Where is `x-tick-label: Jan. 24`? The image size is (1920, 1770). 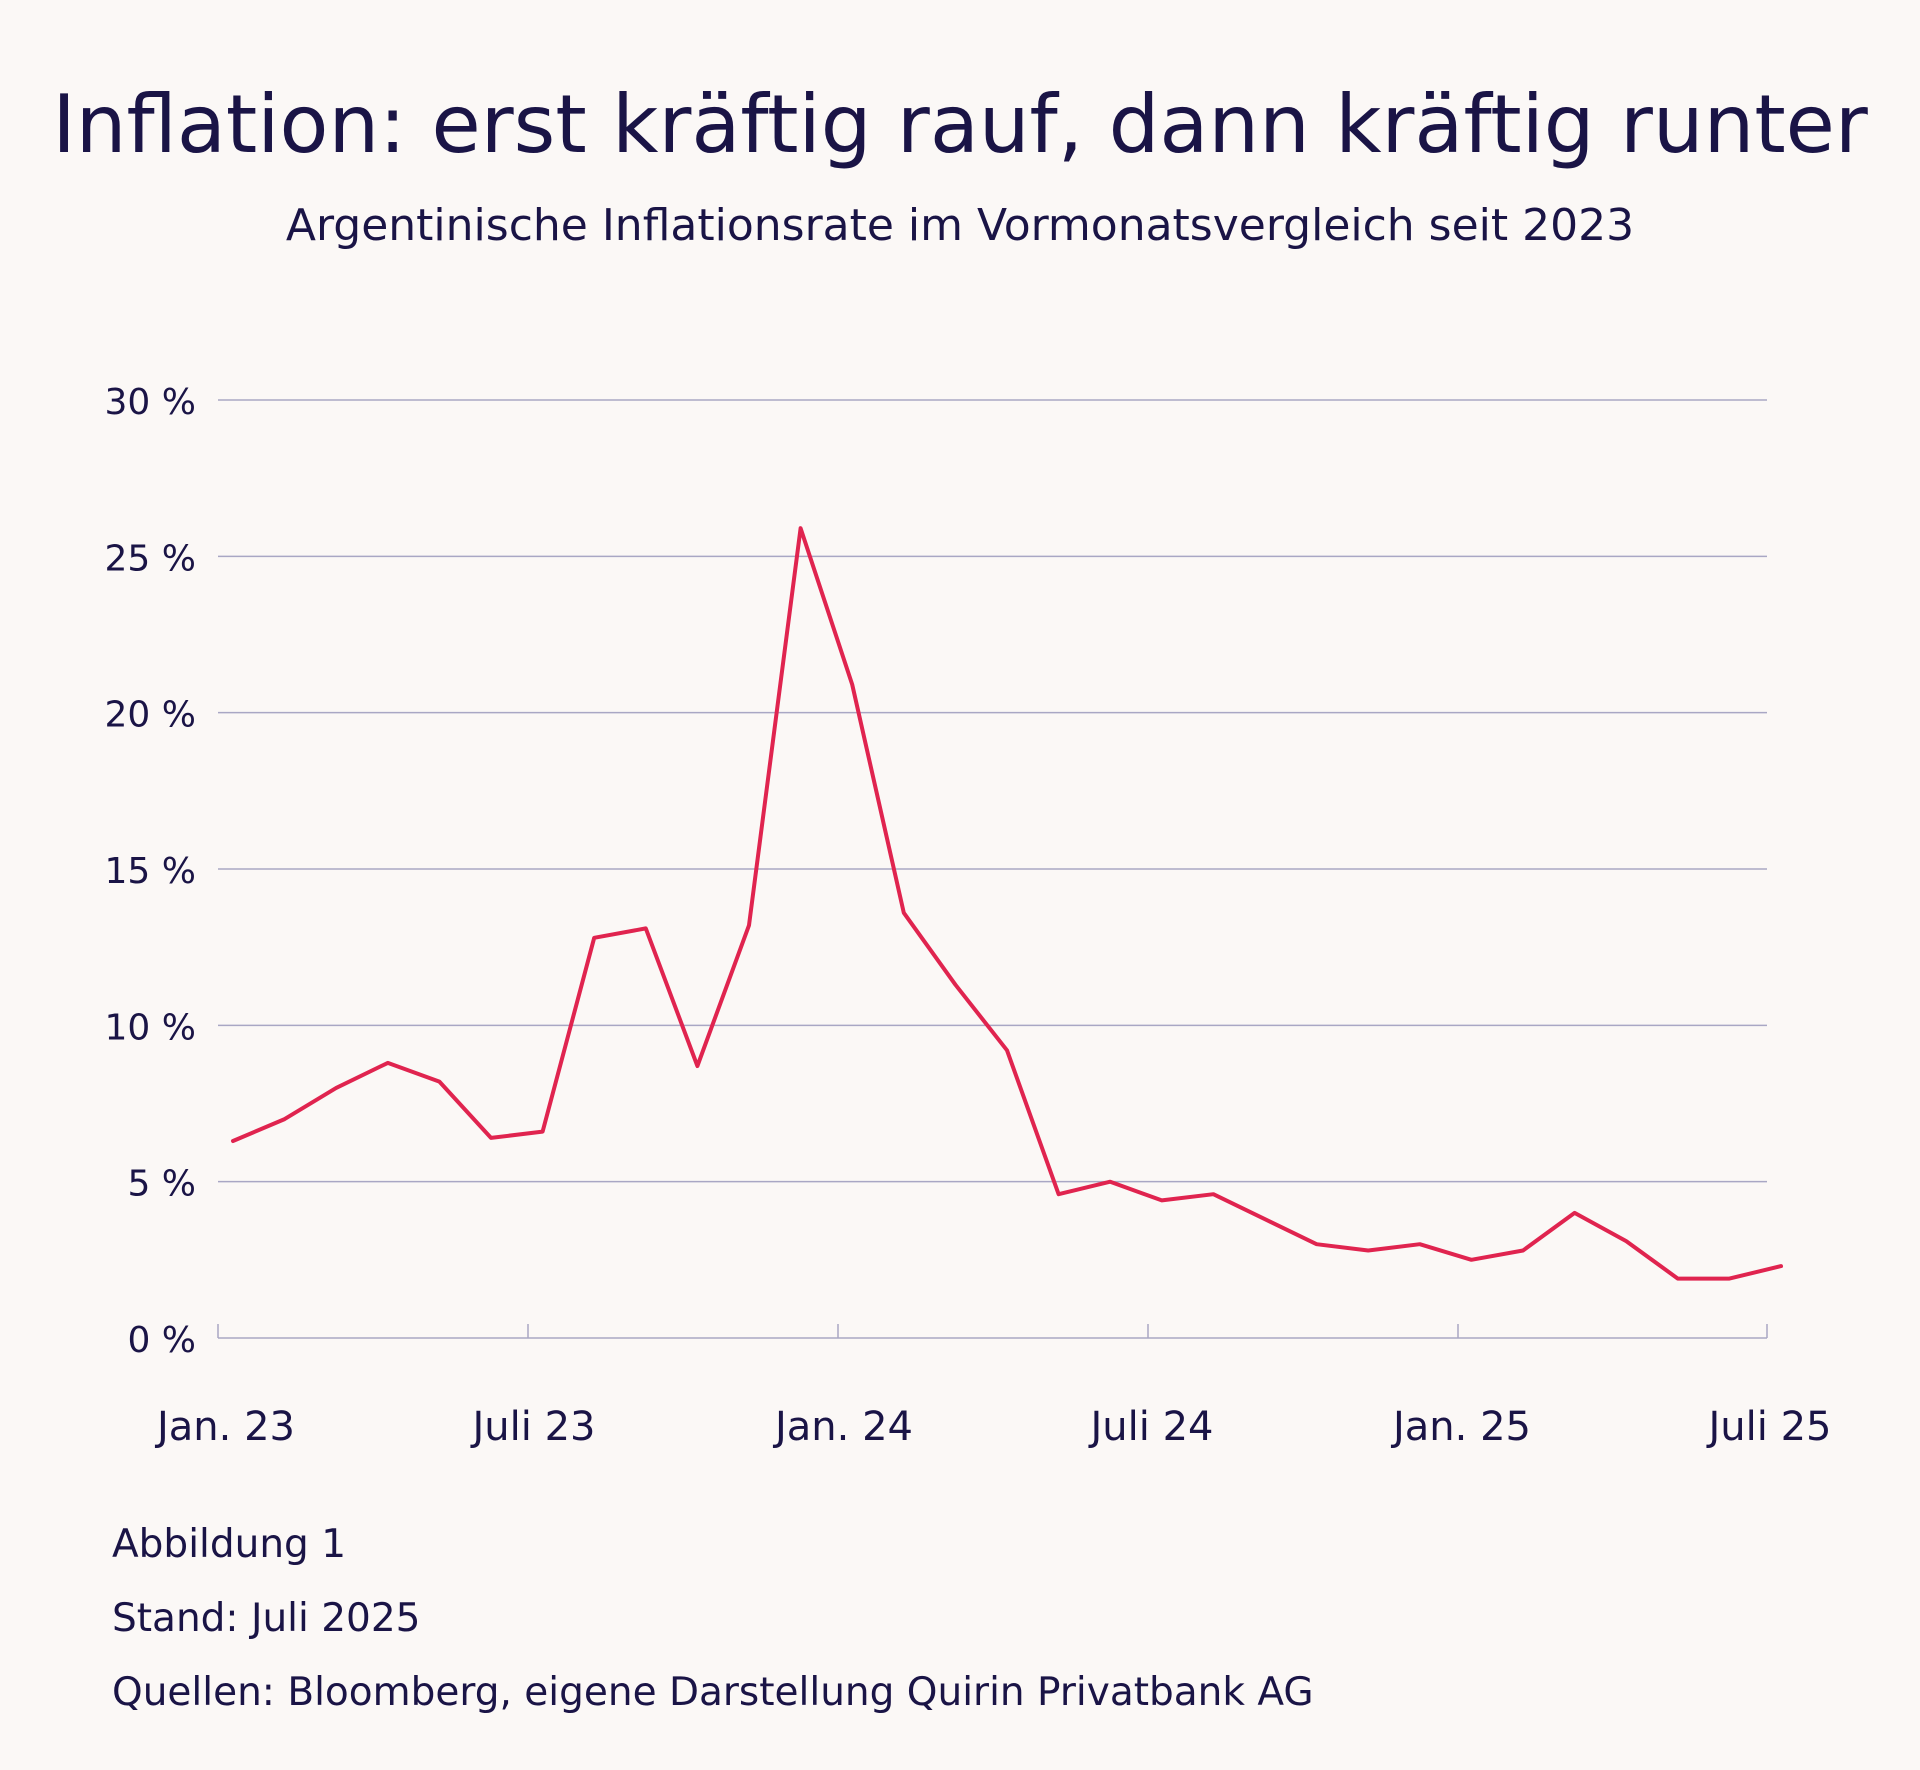
x-tick-label: Jan. 24 is located at coordinates (842, 1427).